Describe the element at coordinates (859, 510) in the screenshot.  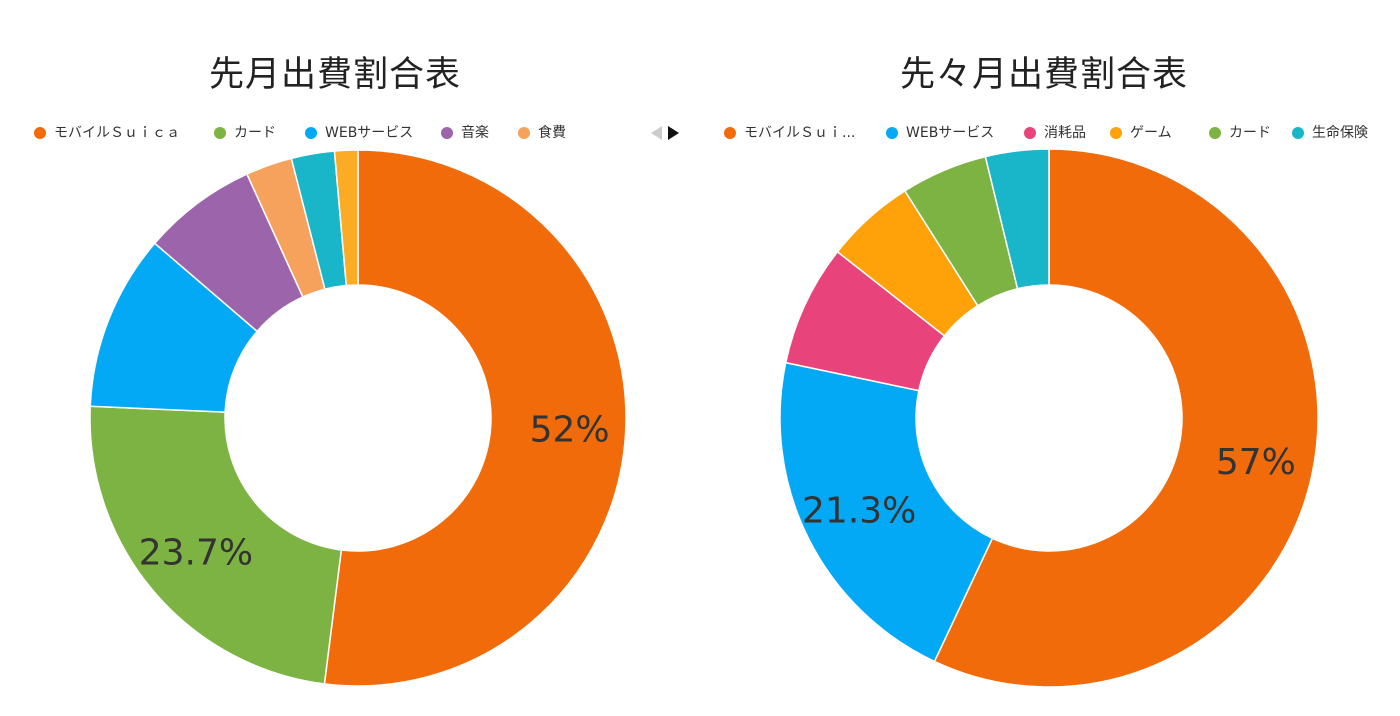
I see `data-label: 21.3%` at that location.